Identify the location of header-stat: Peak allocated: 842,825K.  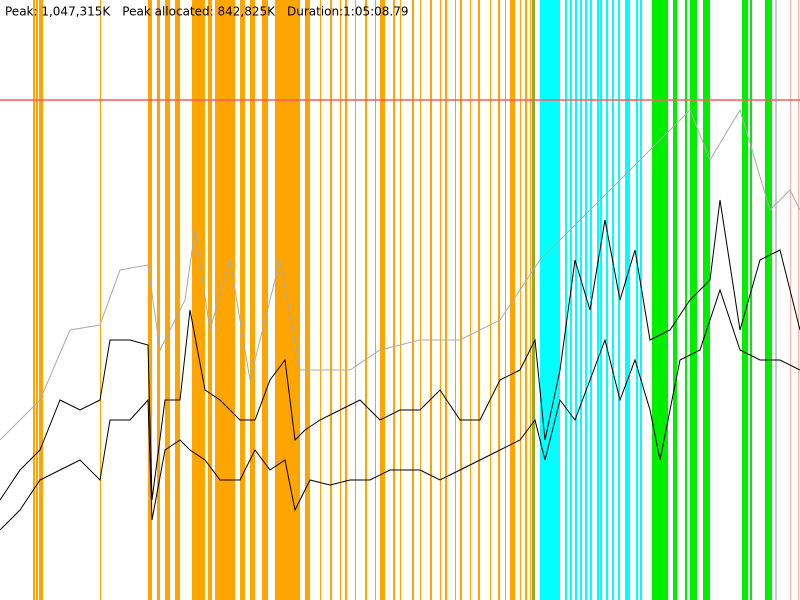
(199, 12).